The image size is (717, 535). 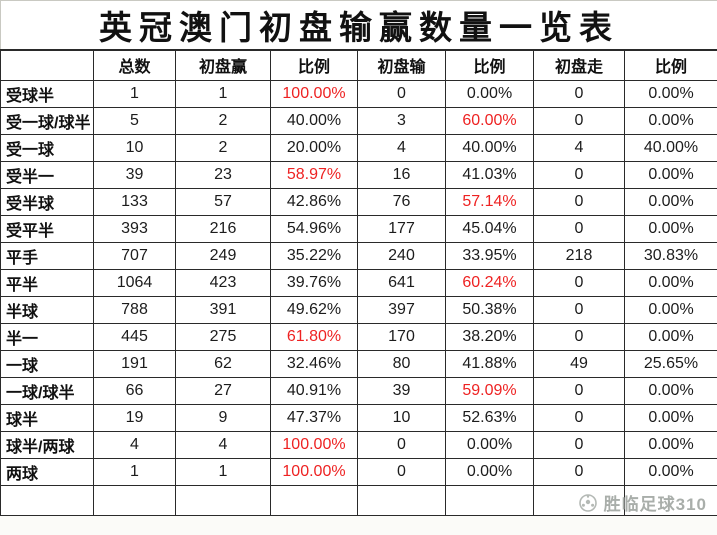 I want to click on row-label: 受一球, so click(x=47, y=147).